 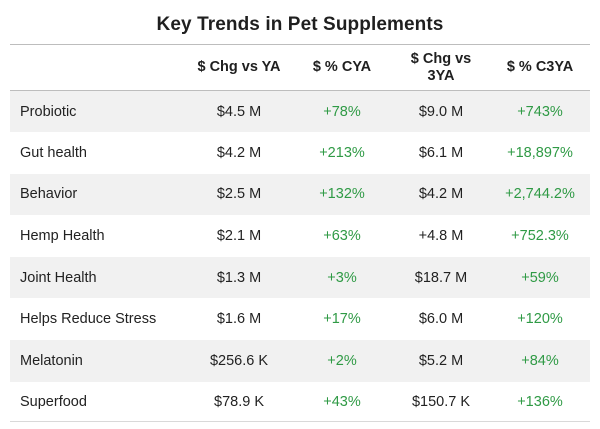 What do you see at coordinates (540, 152) in the screenshot?
I see `row-pct-c3ya: +18,897%` at bounding box center [540, 152].